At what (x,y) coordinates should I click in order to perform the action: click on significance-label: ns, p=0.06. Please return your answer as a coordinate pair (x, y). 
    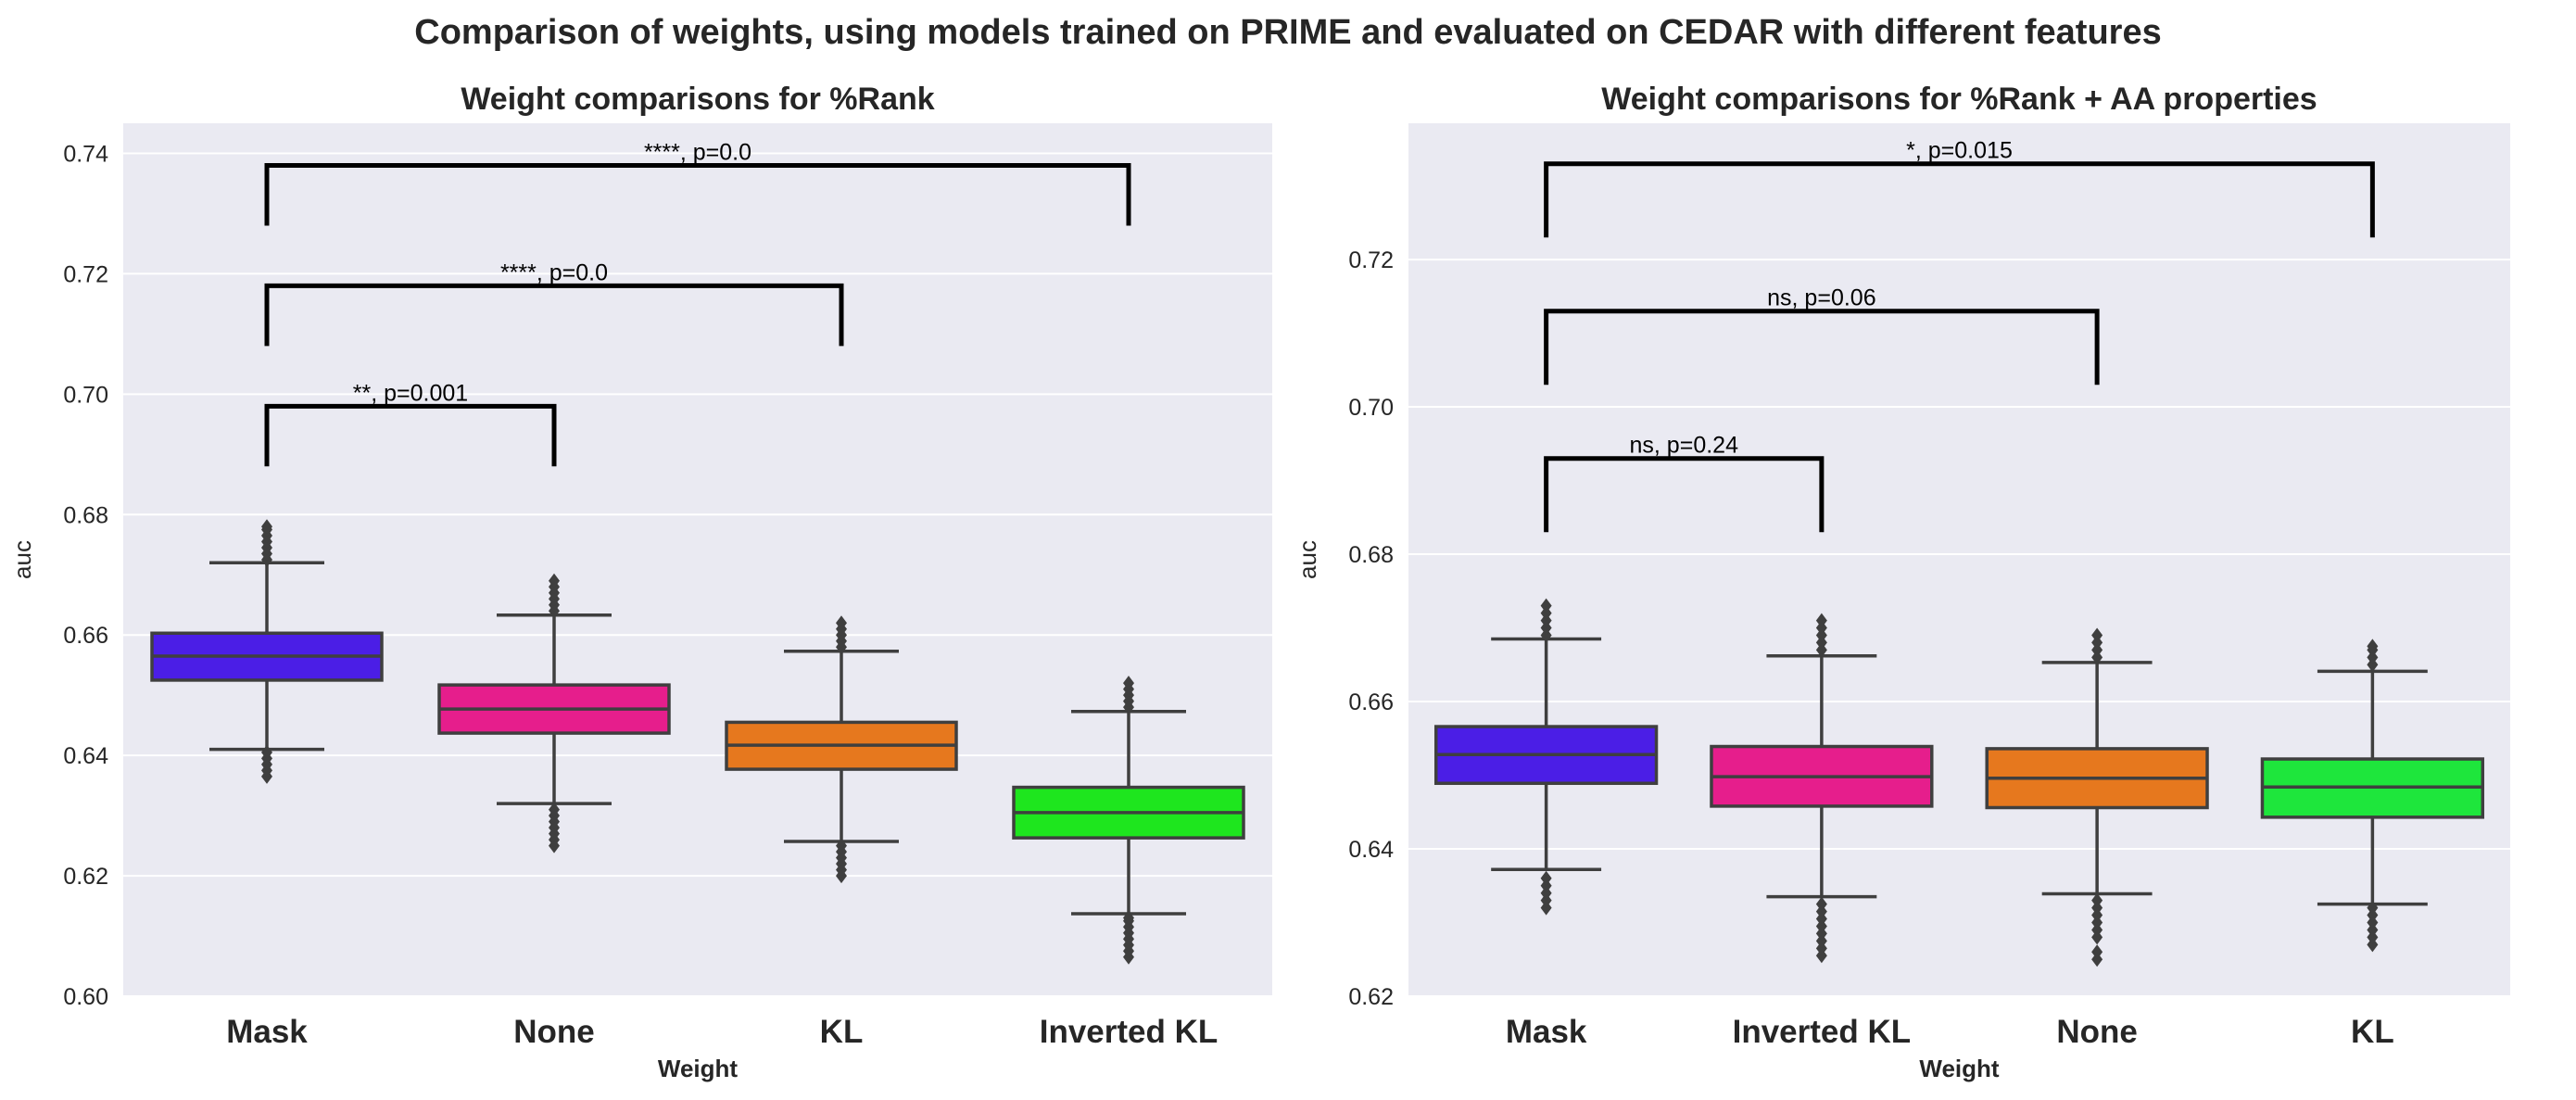
    Looking at the image, I should click on (1821, 298).